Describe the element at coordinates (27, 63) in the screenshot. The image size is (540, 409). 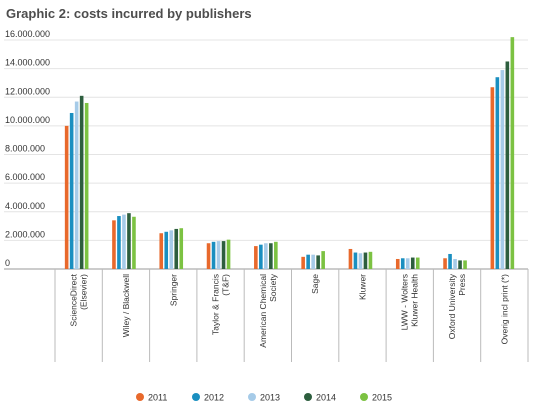
I see `y-tick-label: 14.000.000` at that location.